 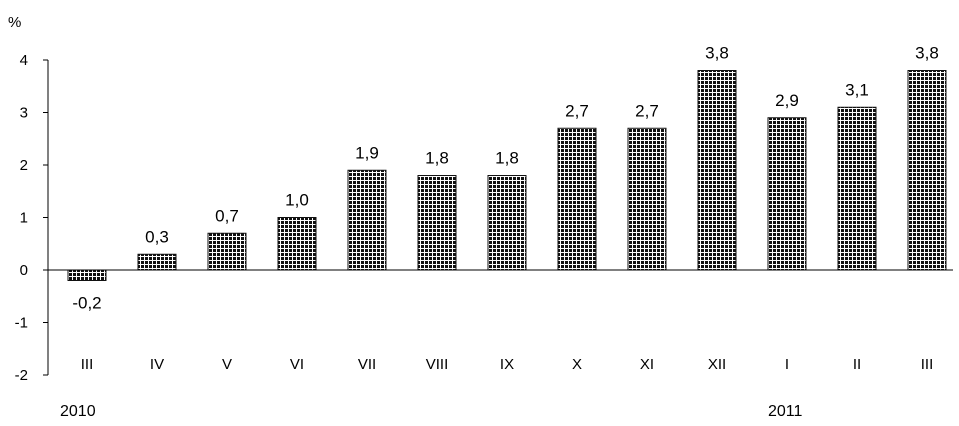 I want to click on bar-value-label: 1,0, so click(x=297, y=200).